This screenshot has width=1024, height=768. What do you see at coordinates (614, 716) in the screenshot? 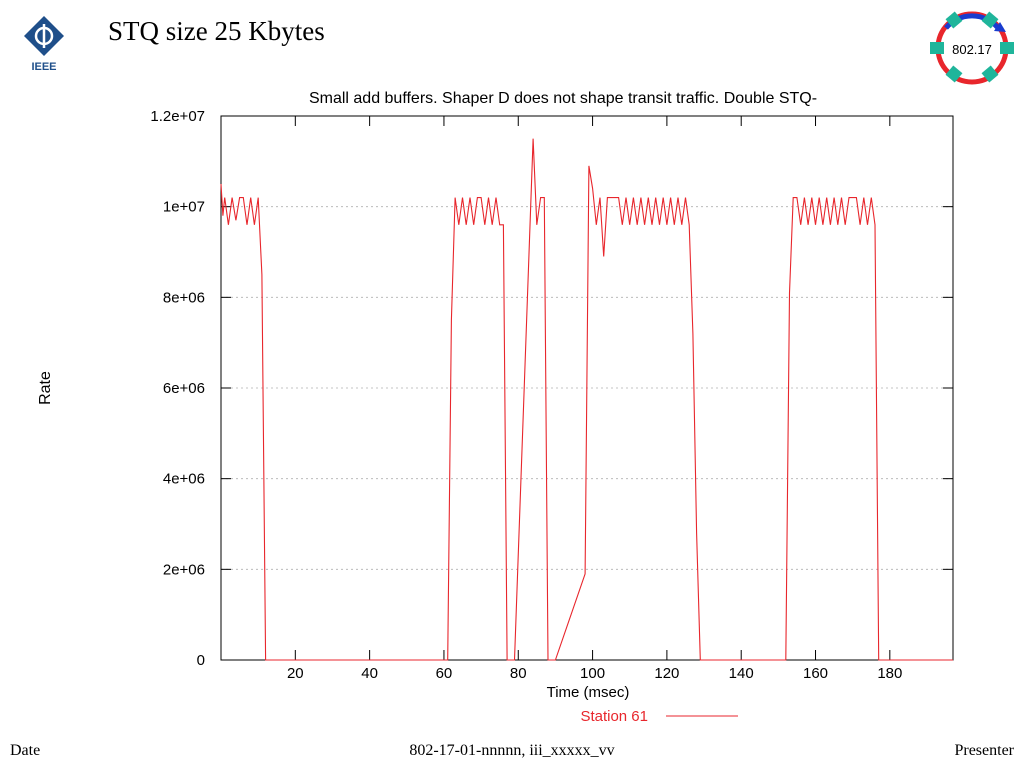
I see `legend-label-station-61: Station 61` at bounding box center [614, 716].